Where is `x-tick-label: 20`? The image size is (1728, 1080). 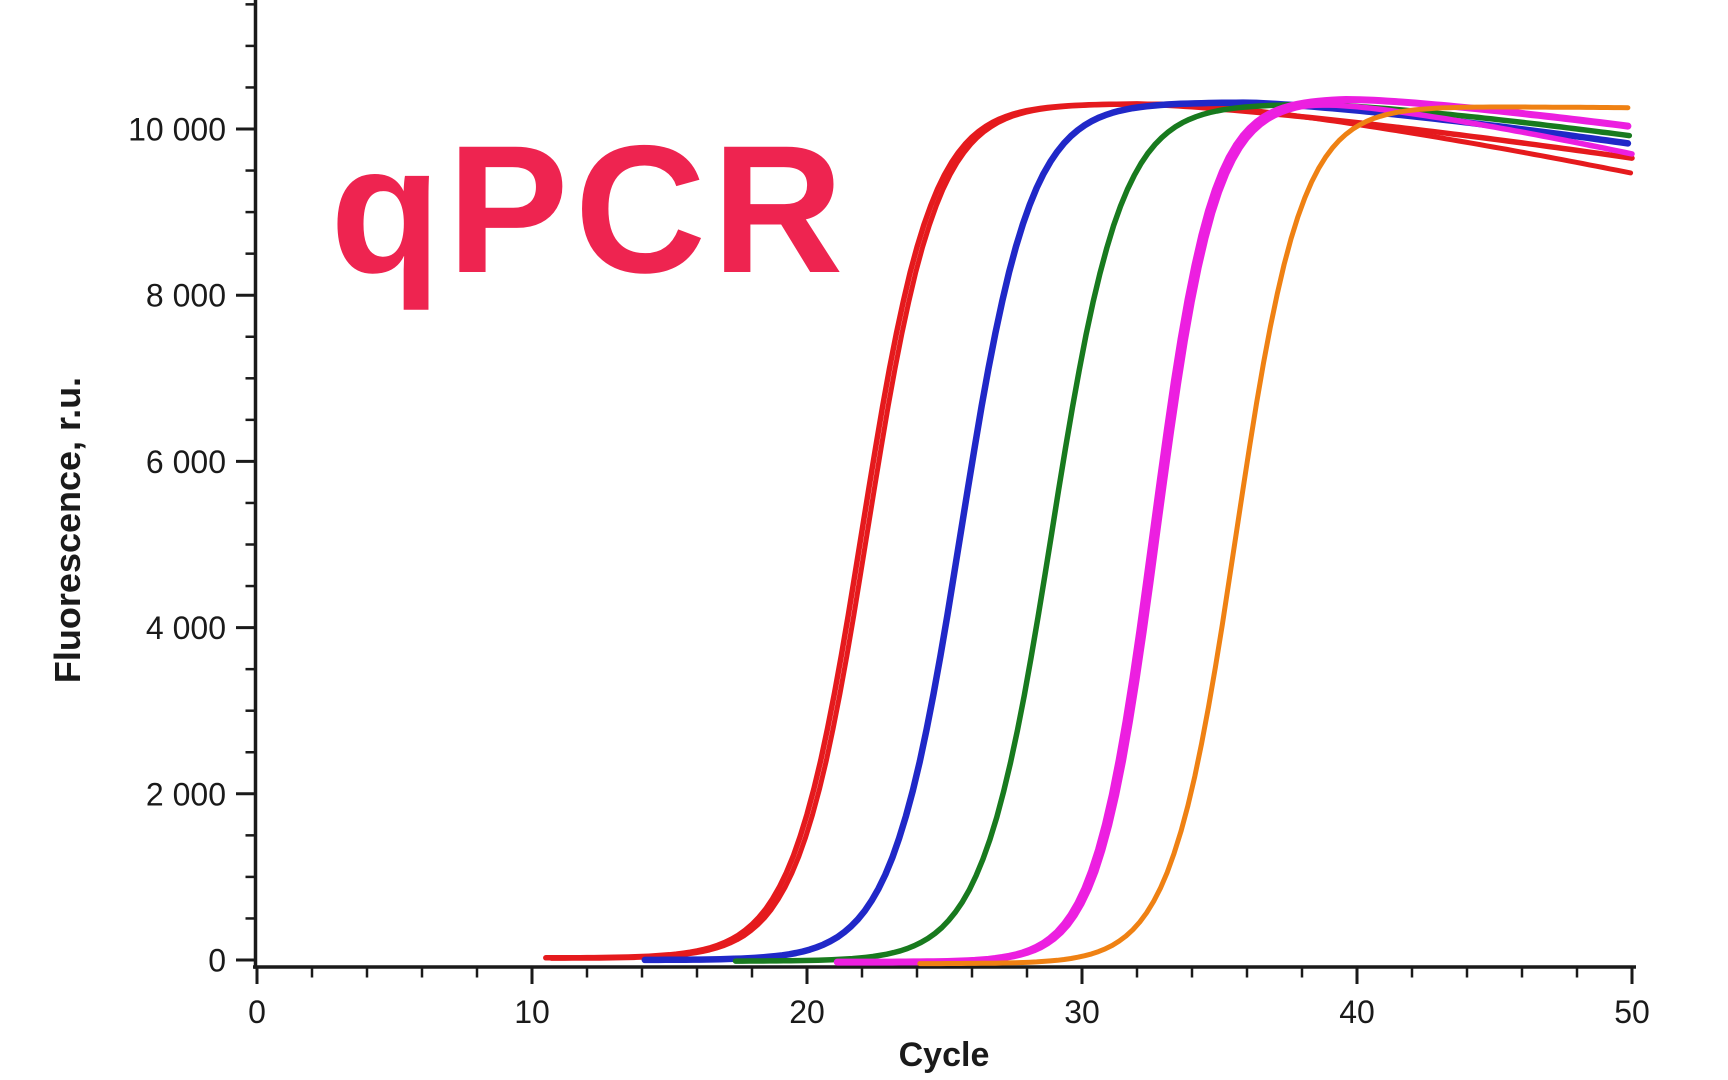
x-tick-label: 20 is located at coordinates (807, 1012).